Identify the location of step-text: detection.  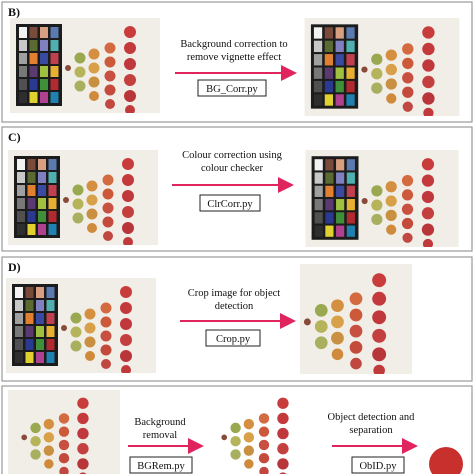
(234, 306).